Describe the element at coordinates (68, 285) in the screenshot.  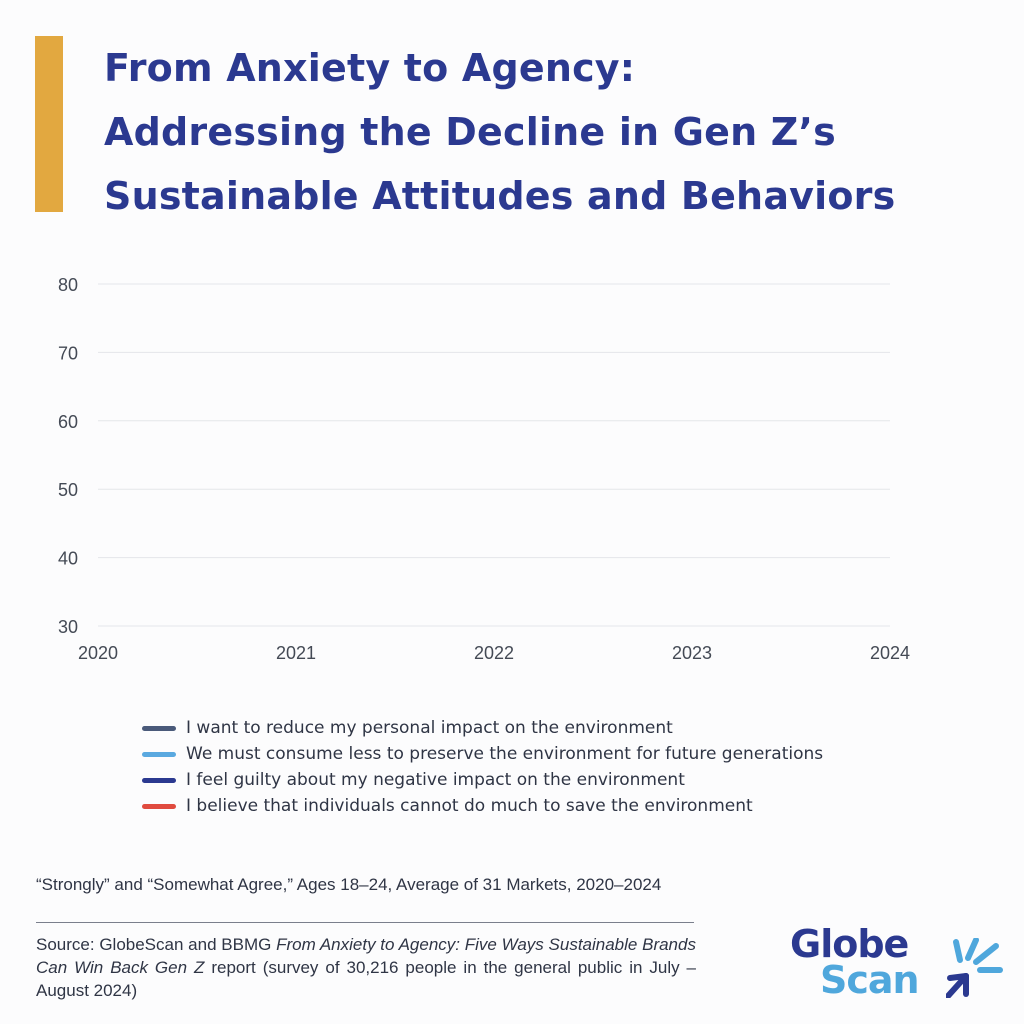
I see `y-tick-label: 80` at that location.